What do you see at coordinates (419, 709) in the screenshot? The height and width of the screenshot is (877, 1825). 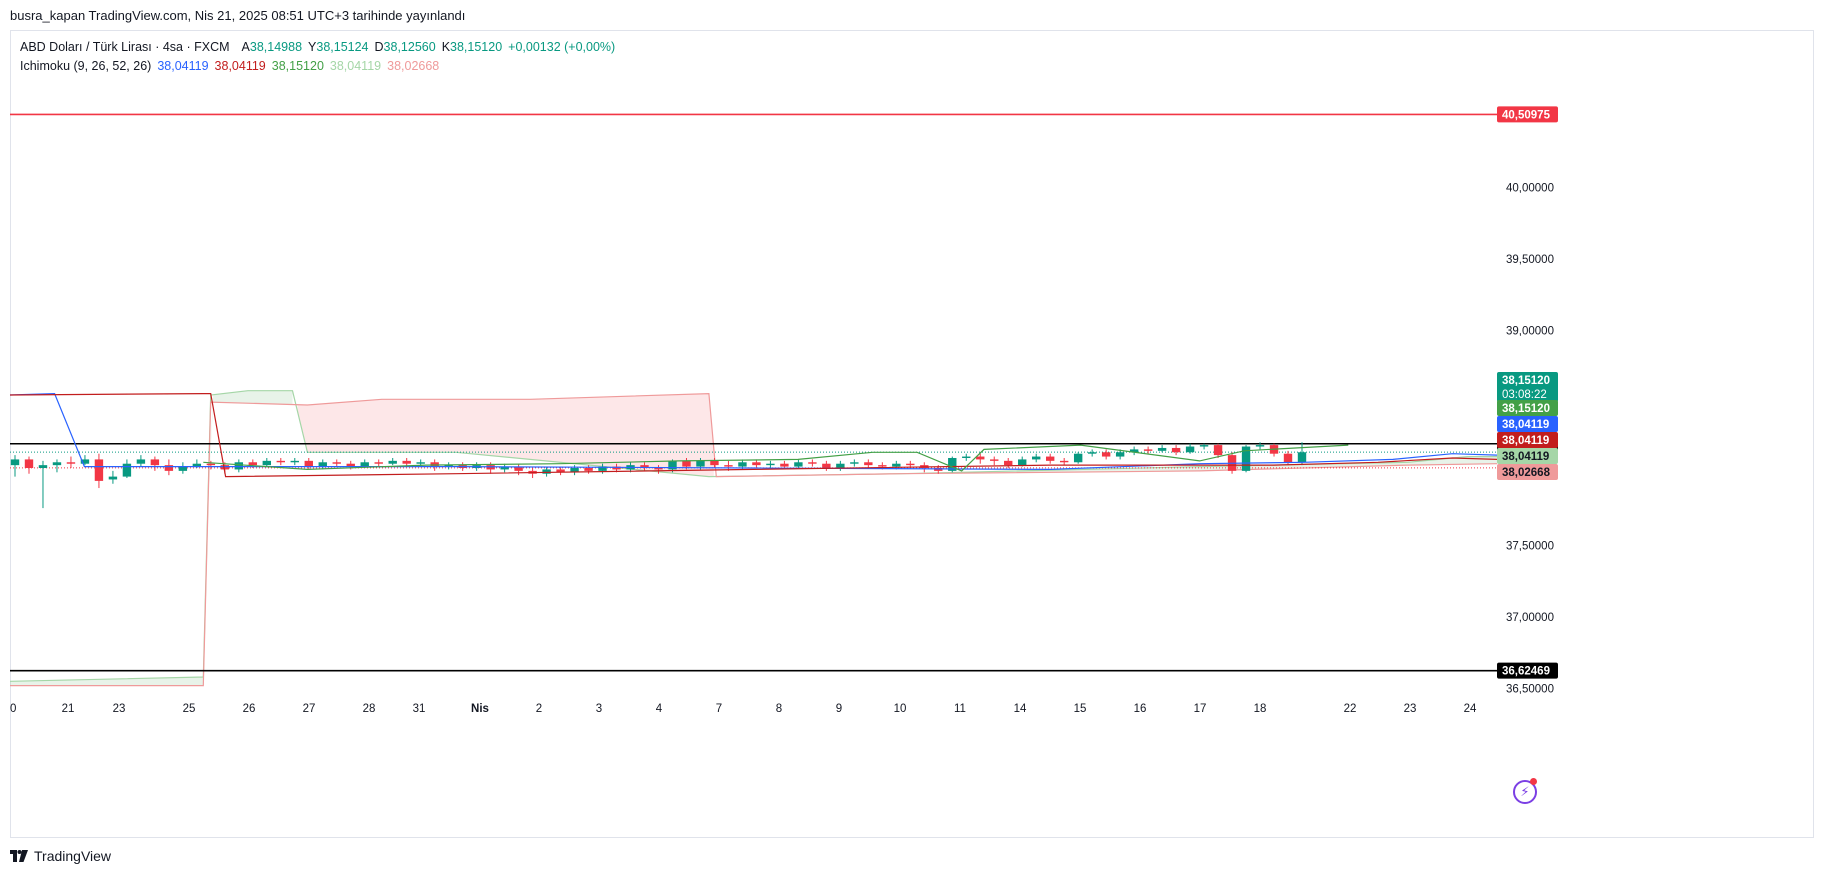 I see `x-axis-tick-label: 31` at bounding box center [419, 709].